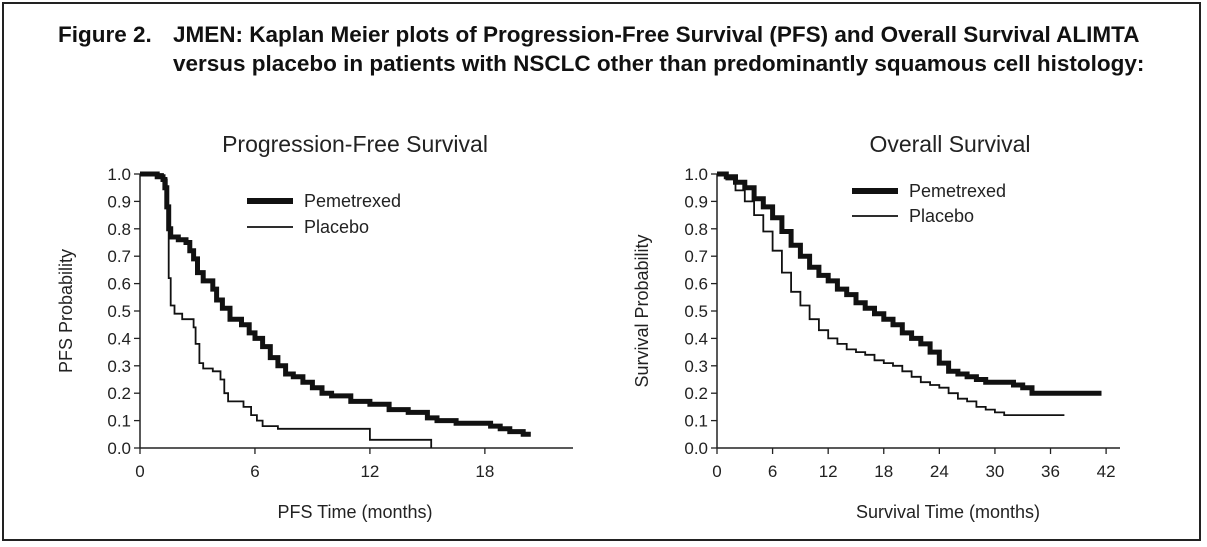  Describe the element at coordinates (105, 34) in the screenshot. I see `figure-label: Figure 2.` at that location.